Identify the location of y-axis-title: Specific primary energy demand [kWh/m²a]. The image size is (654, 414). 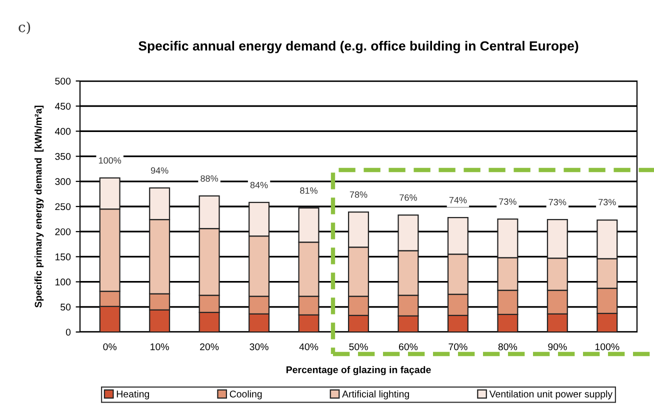
(39, 207).